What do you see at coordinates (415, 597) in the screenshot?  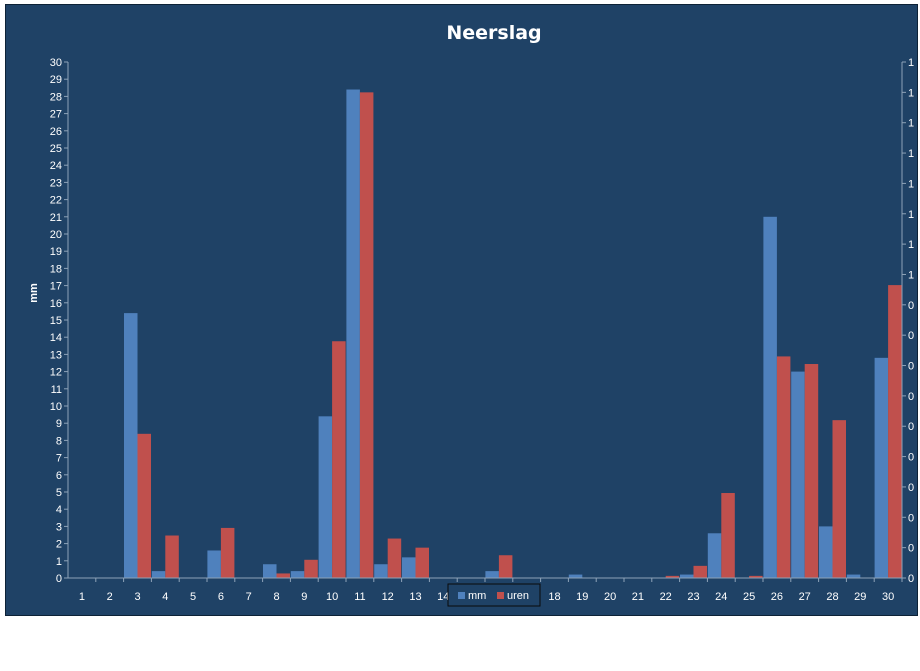 I see `x-tick-label: 13` at bounding box center [415, 597].